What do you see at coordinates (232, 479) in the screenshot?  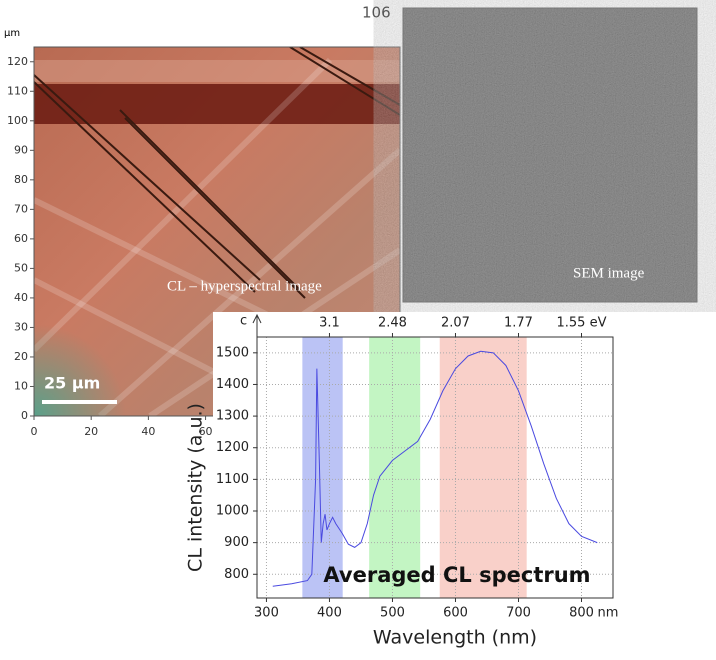 I see `y-tick-label: 1100` at bounding box center [232, 479].